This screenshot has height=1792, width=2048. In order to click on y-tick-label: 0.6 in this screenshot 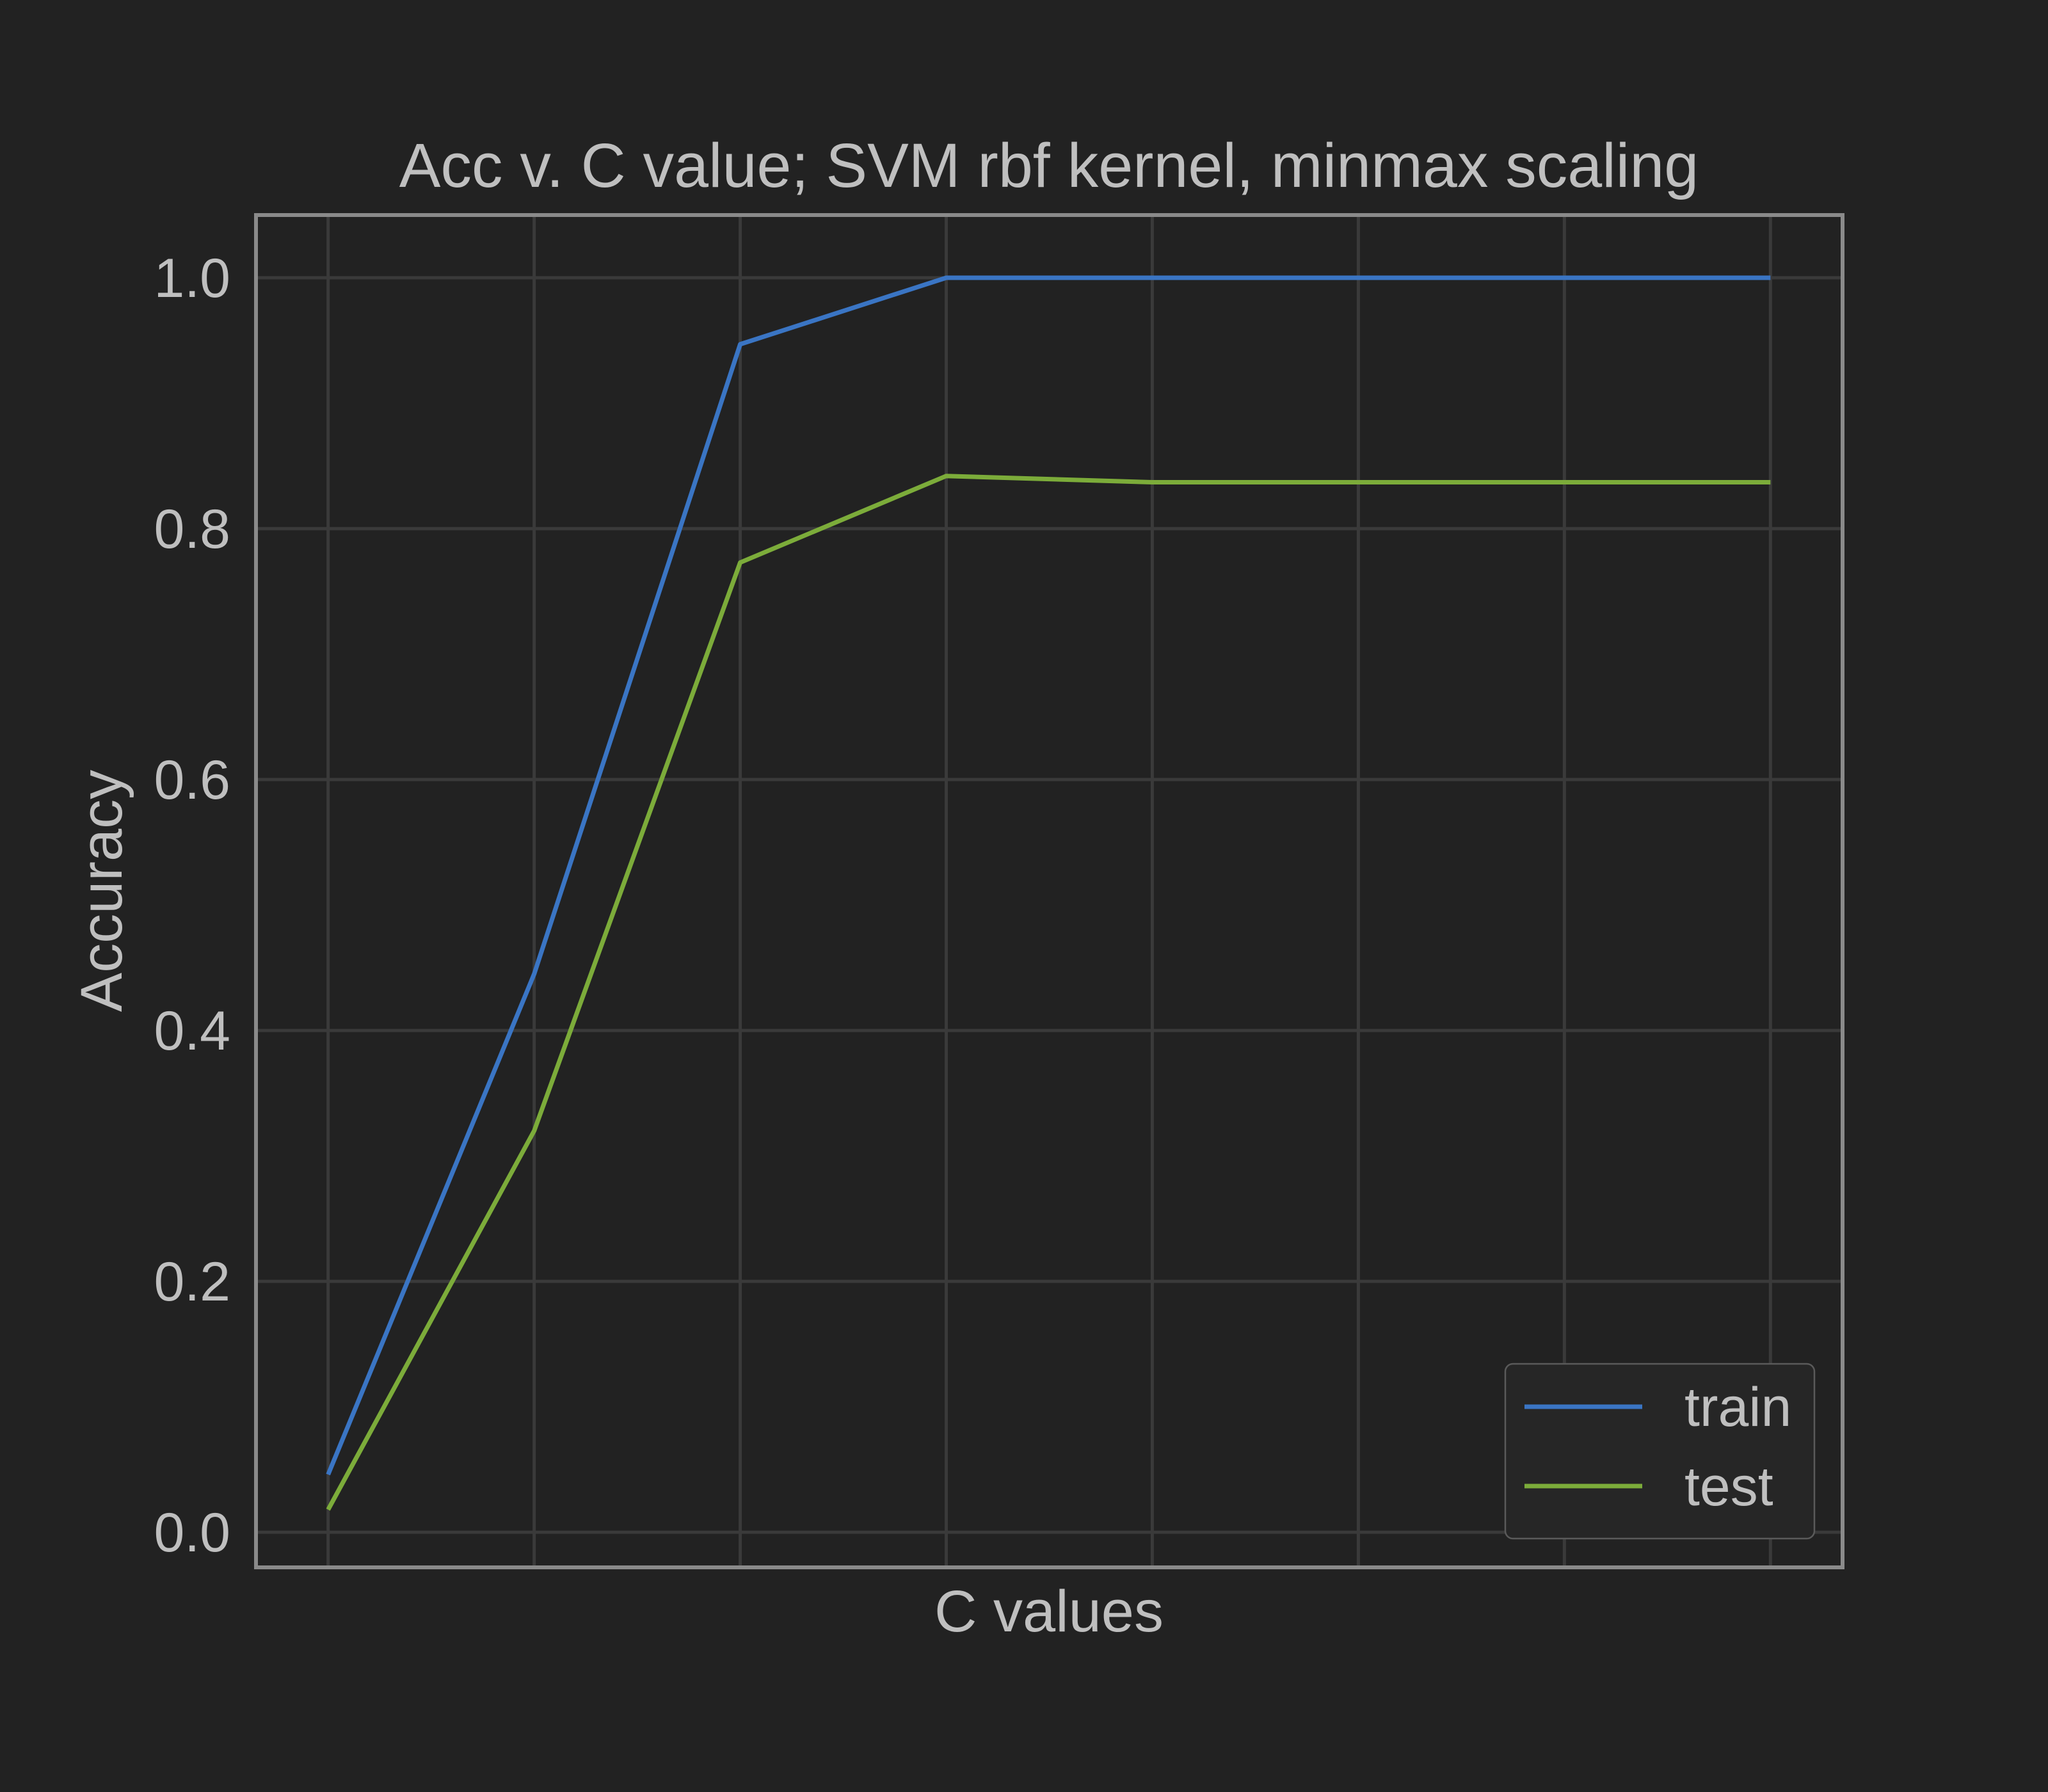, I will do `click(192, 780)`.